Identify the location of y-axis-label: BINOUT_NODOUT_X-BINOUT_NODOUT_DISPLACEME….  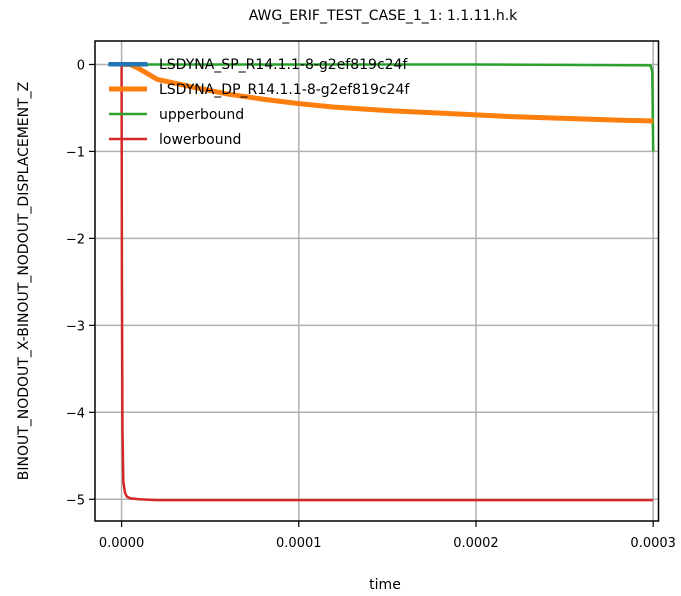
(24, 281).